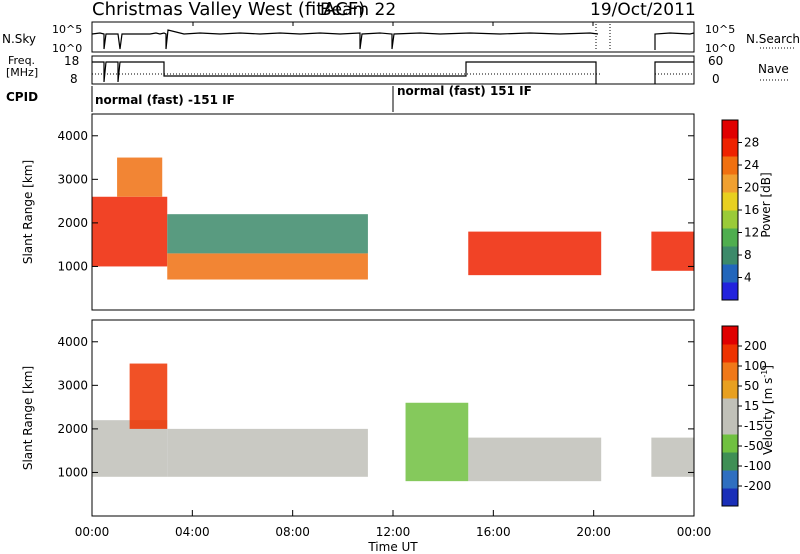 The width and height of the screenshot is (800, 554). Describe the element at coordinates (493, 532) in the screenshot. I see `xtick-label: 16:00` at that location.